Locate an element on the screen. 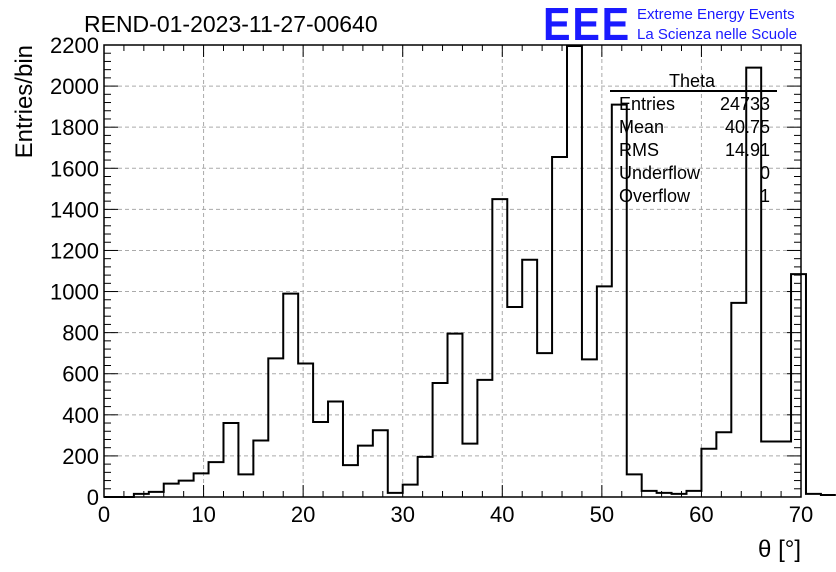  stats-box-title: Theta is located at coordinates (692, 81).